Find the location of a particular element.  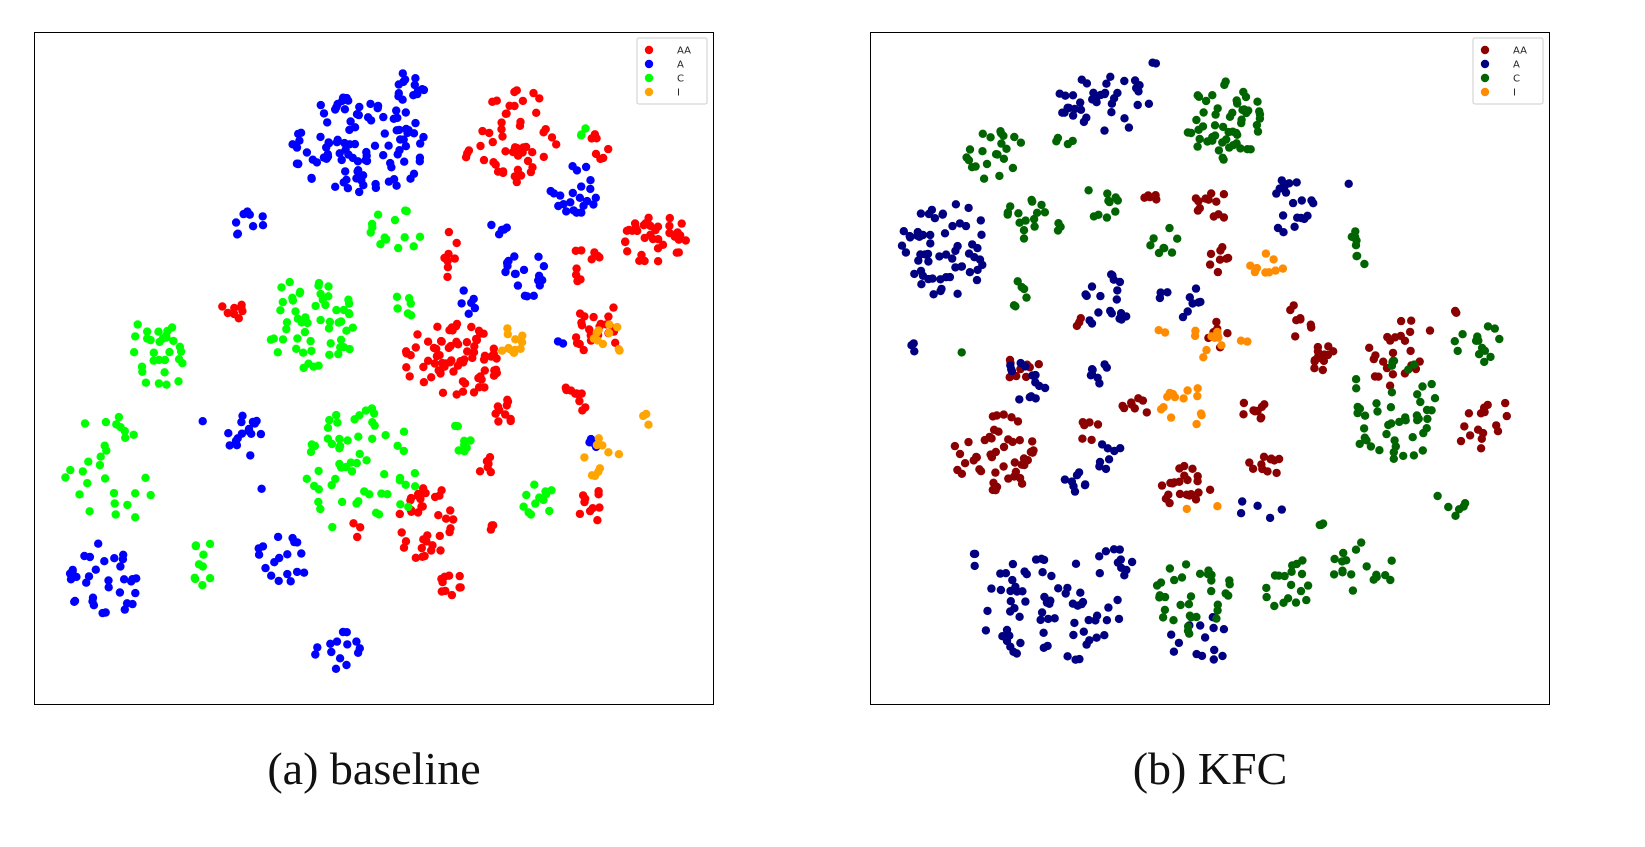

legend-label-c: C is located at coordinates (680, 79).